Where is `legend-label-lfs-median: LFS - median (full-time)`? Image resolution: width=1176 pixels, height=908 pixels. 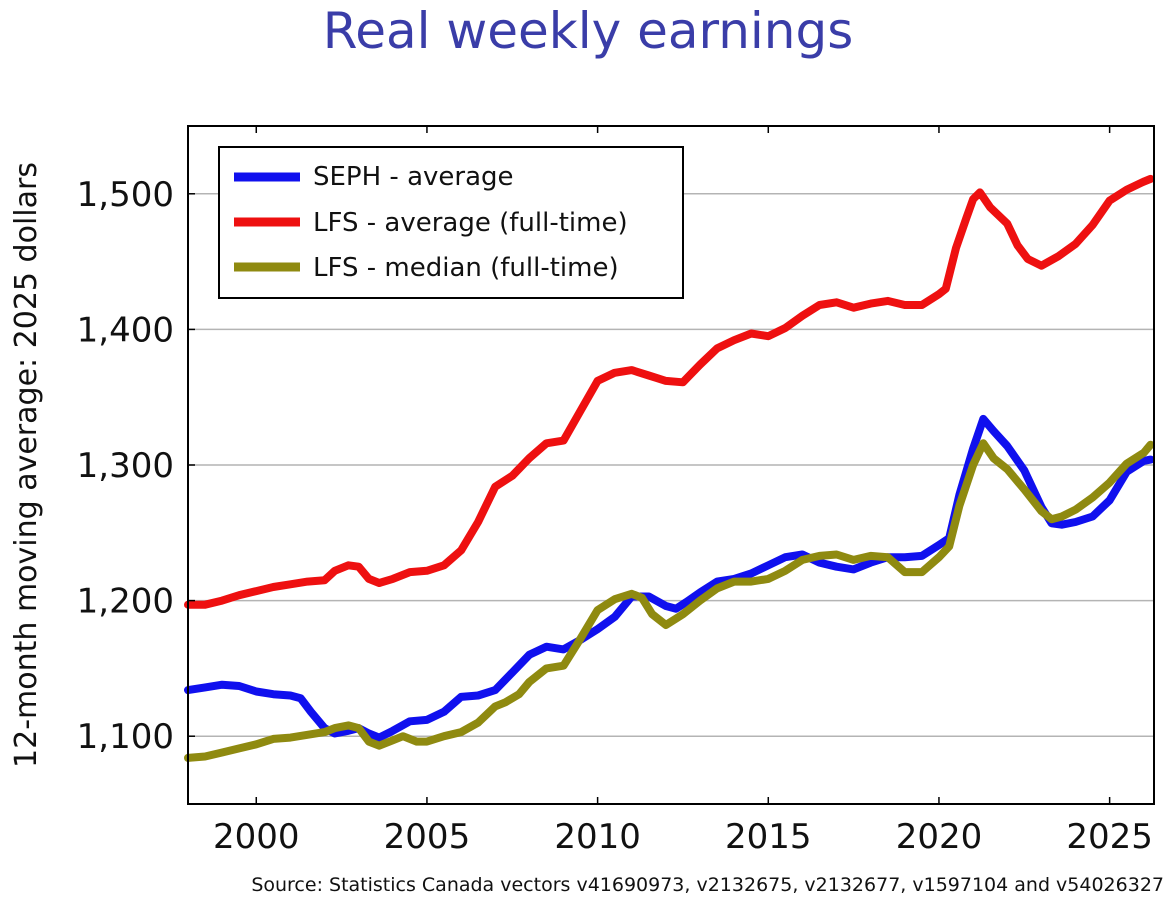 legend-label-lfs-median: LFS - median (full-time) is located at coordinates (466, 268).